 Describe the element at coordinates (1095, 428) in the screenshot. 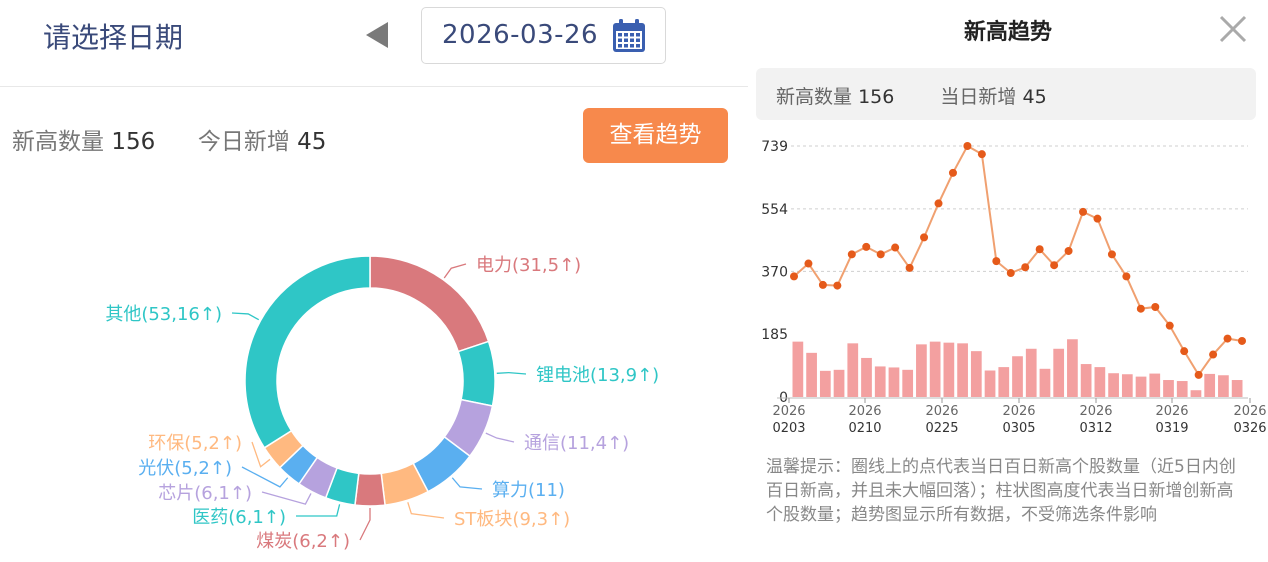

I see `x-tick-date: 0312` at that location.